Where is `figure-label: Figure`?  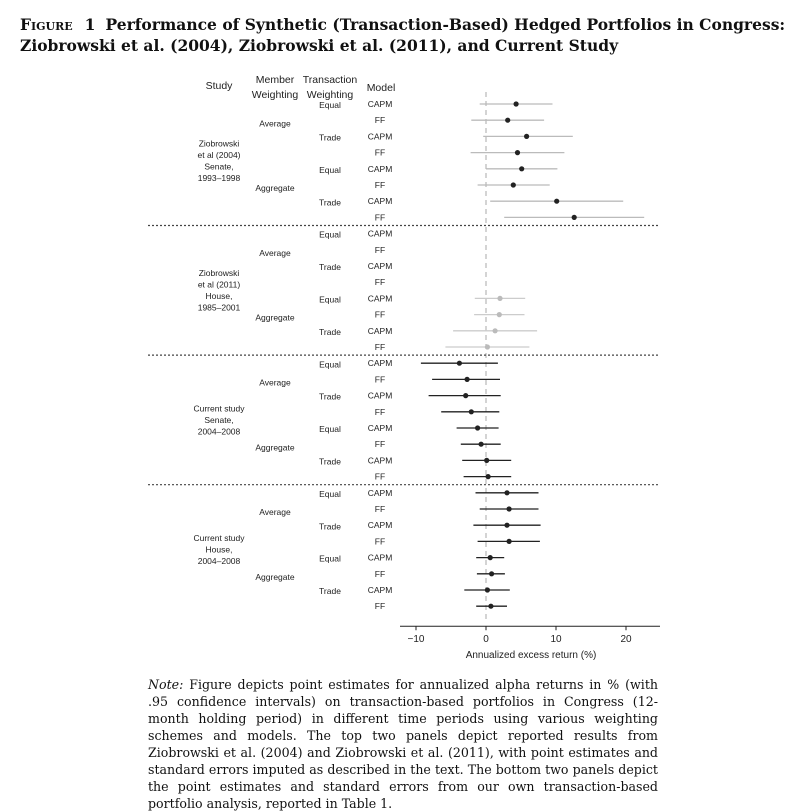
figure-label: Figure is located at coordinates (46, 24).